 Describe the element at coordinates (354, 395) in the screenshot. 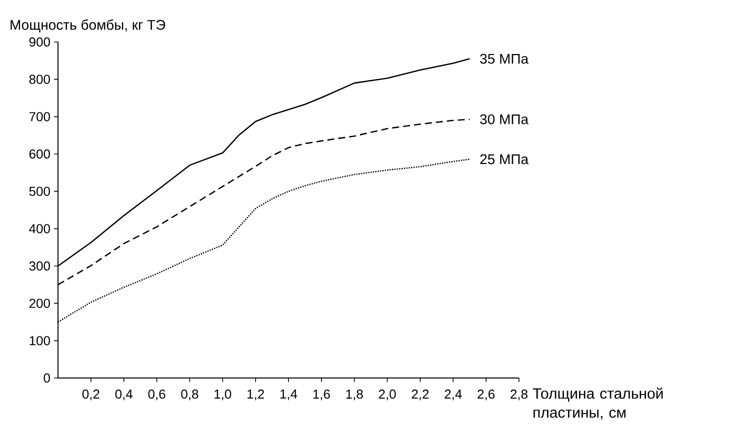

I see `x-tick-label: 1,8` at that location.